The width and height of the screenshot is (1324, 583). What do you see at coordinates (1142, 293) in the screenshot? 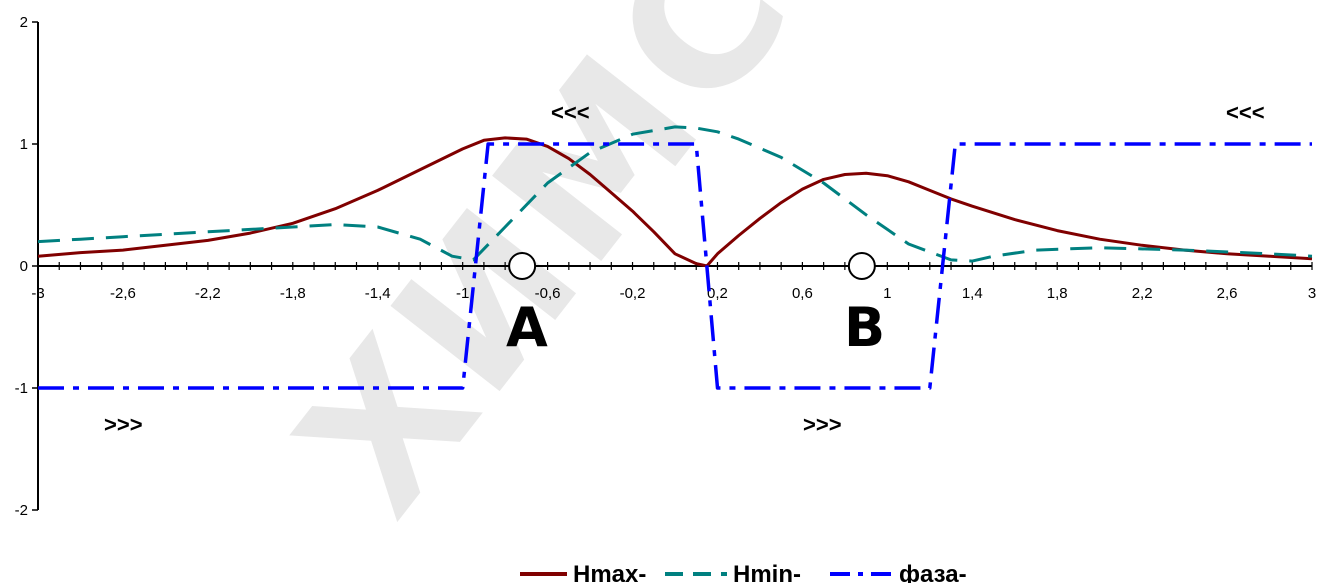
I see `x-tick-label: 2,2` at bounding box center [1142, 293].